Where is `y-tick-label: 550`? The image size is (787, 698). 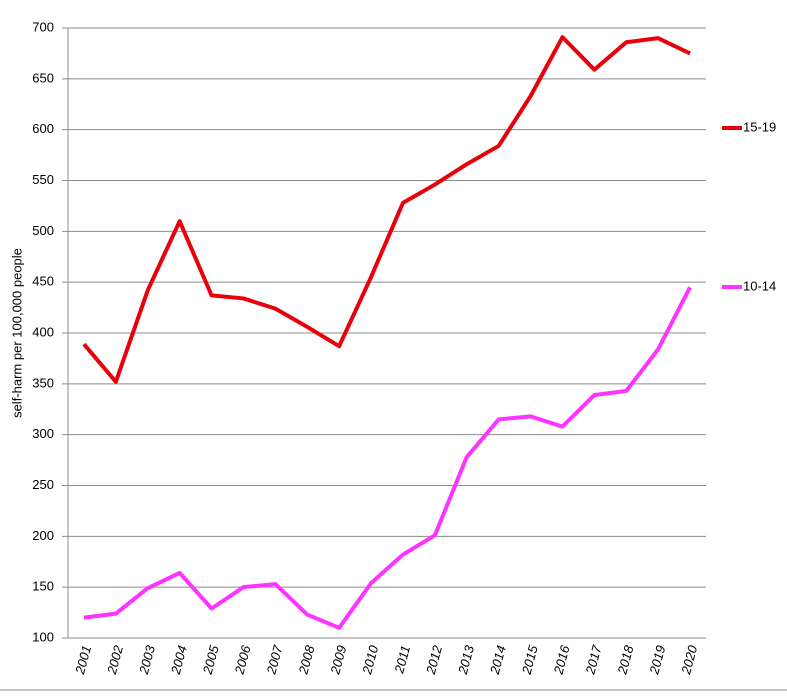 y-tick-label: 550 is located at coordinates (43, 179).